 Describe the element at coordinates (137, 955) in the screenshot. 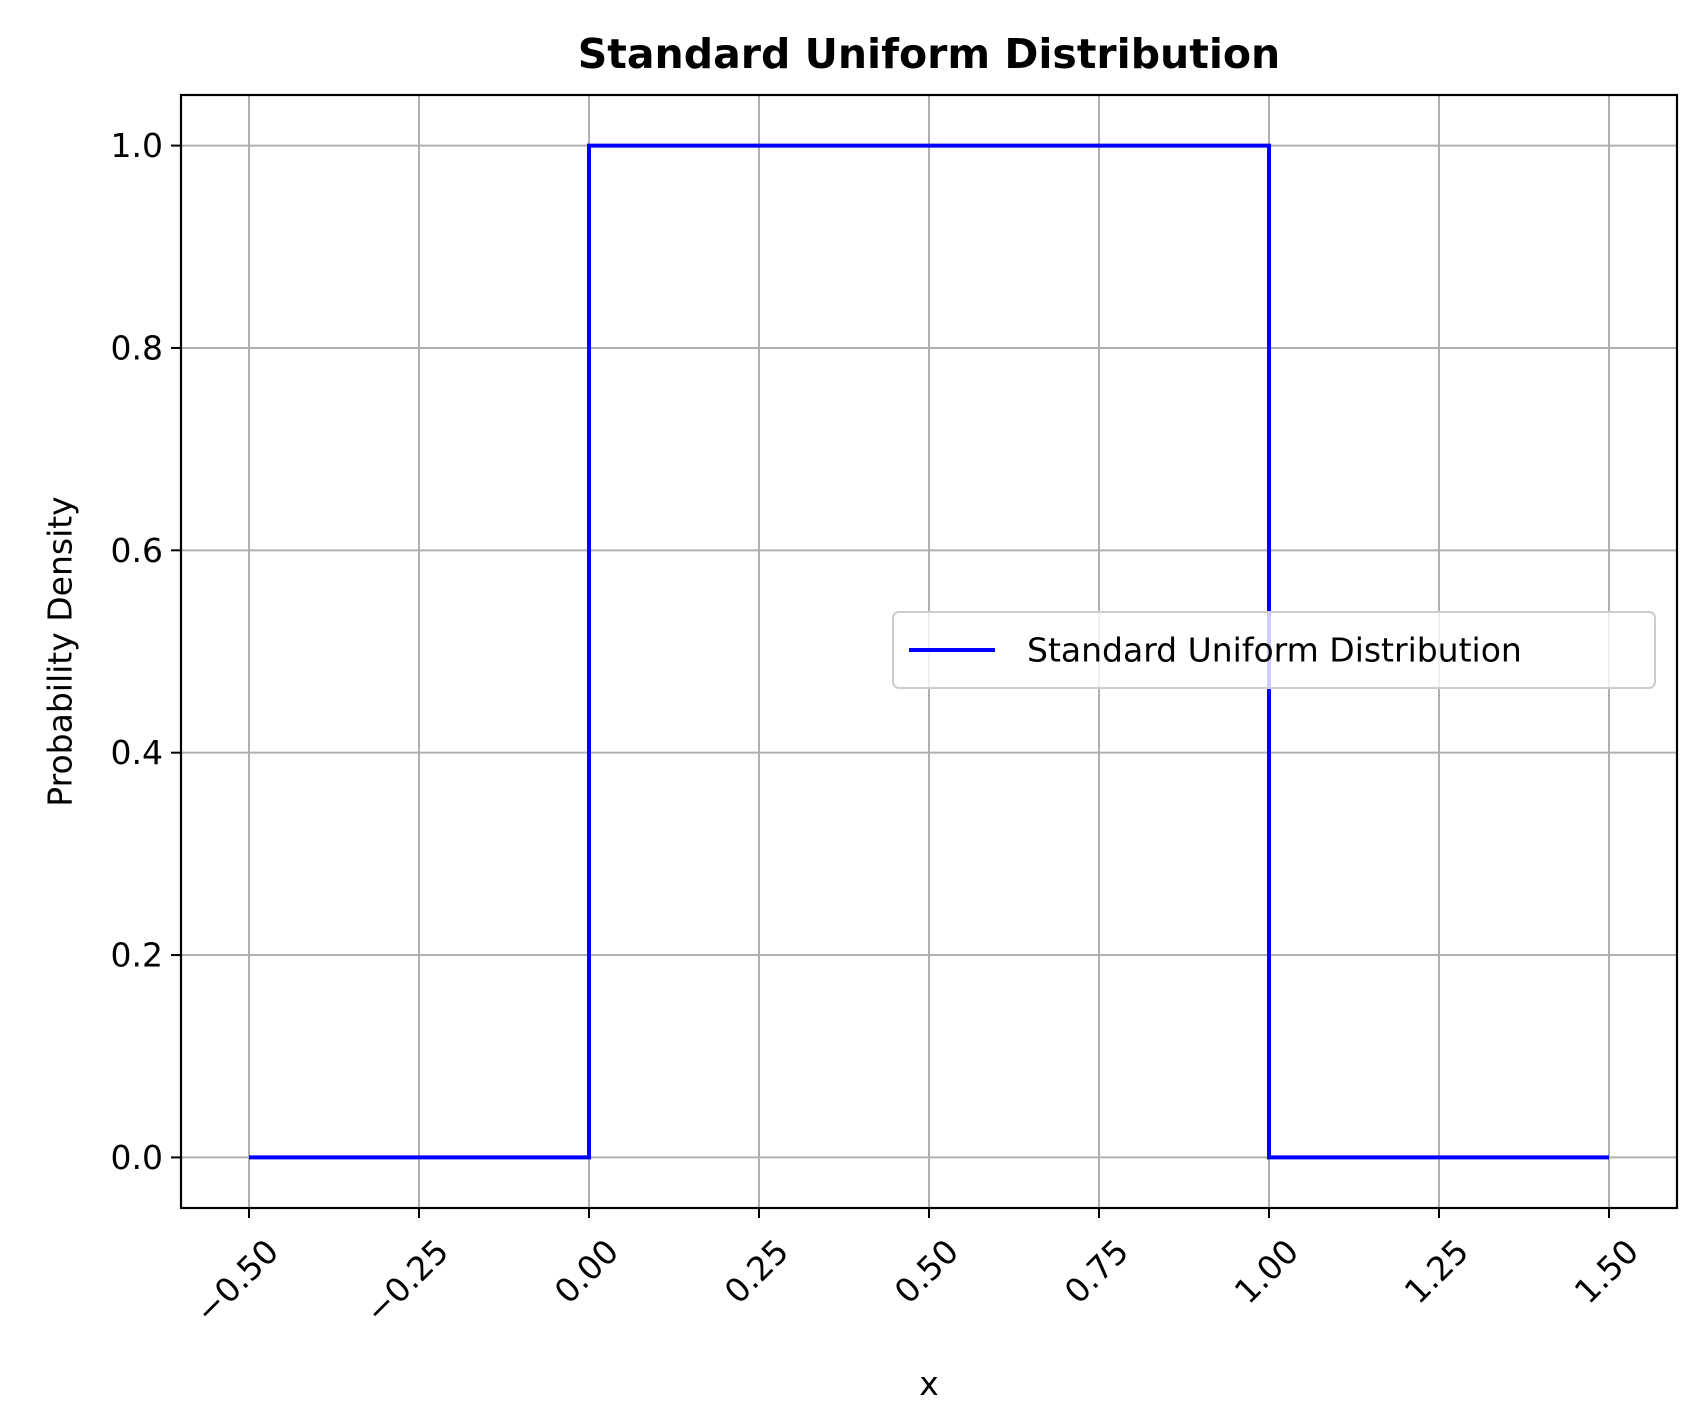

I see `y-tick-label: 0.2` at that location.